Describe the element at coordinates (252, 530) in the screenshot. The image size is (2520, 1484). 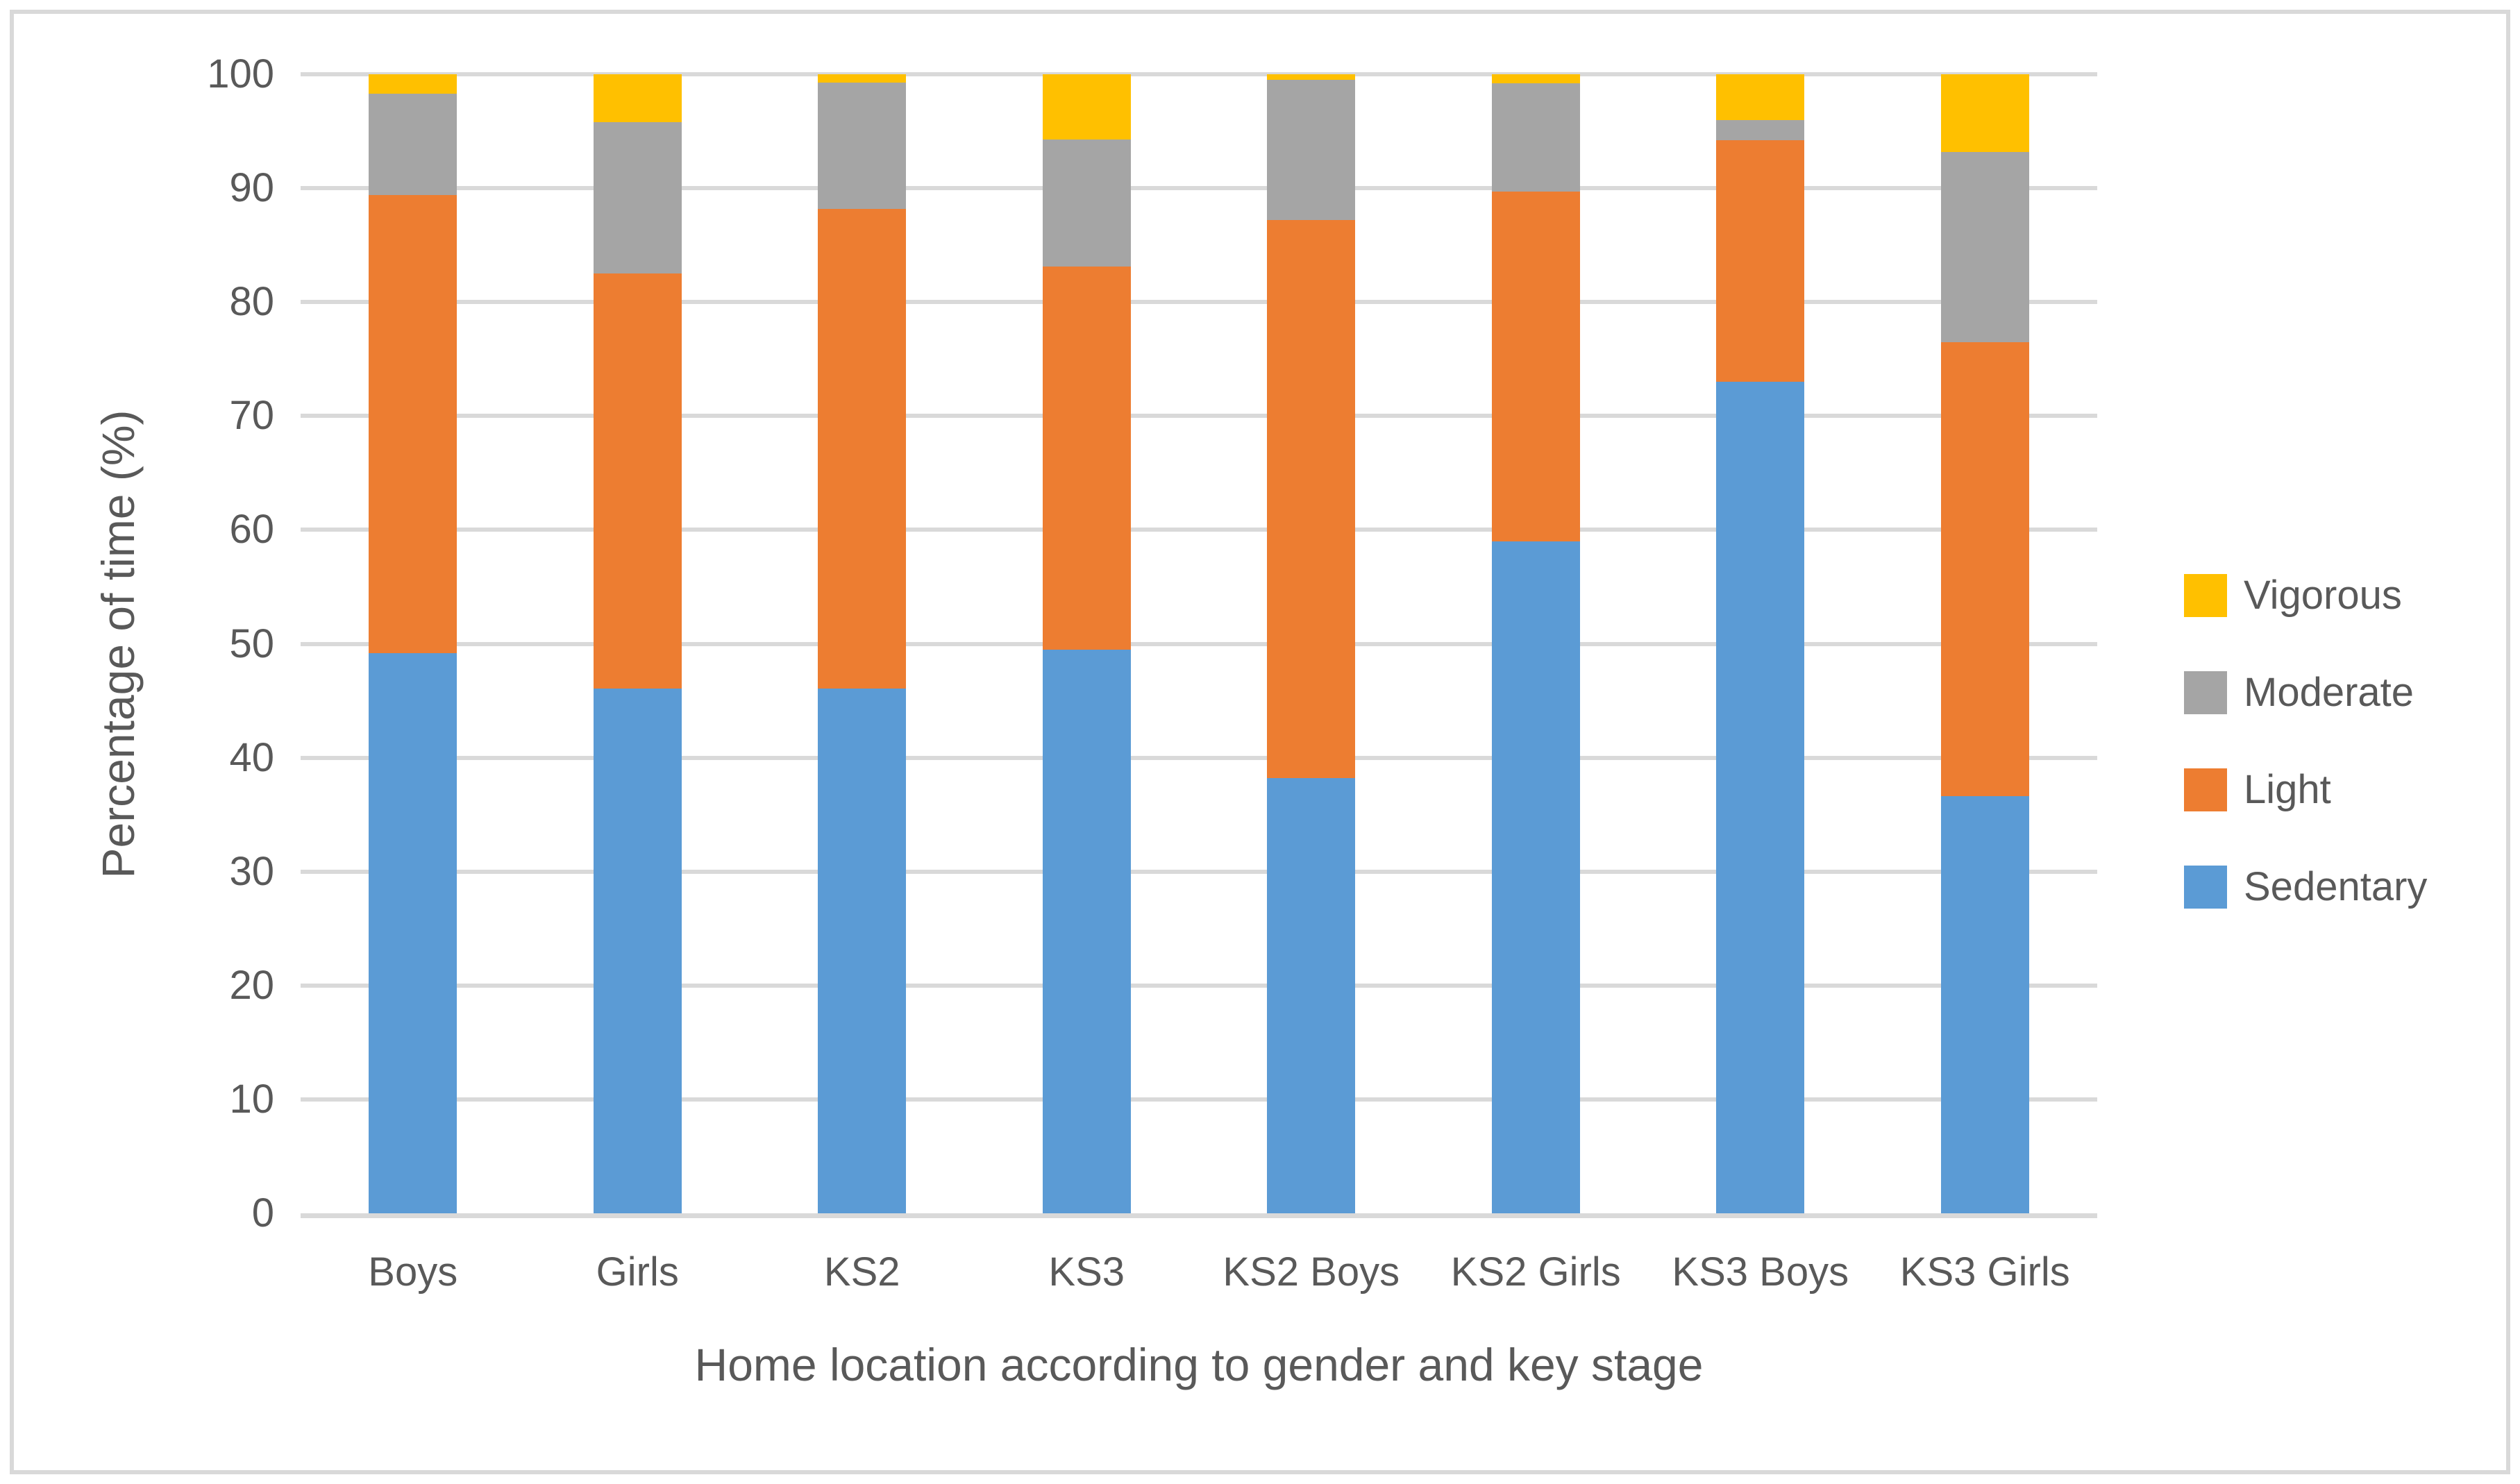
I see `y-tick-label-60: 60` at that location.